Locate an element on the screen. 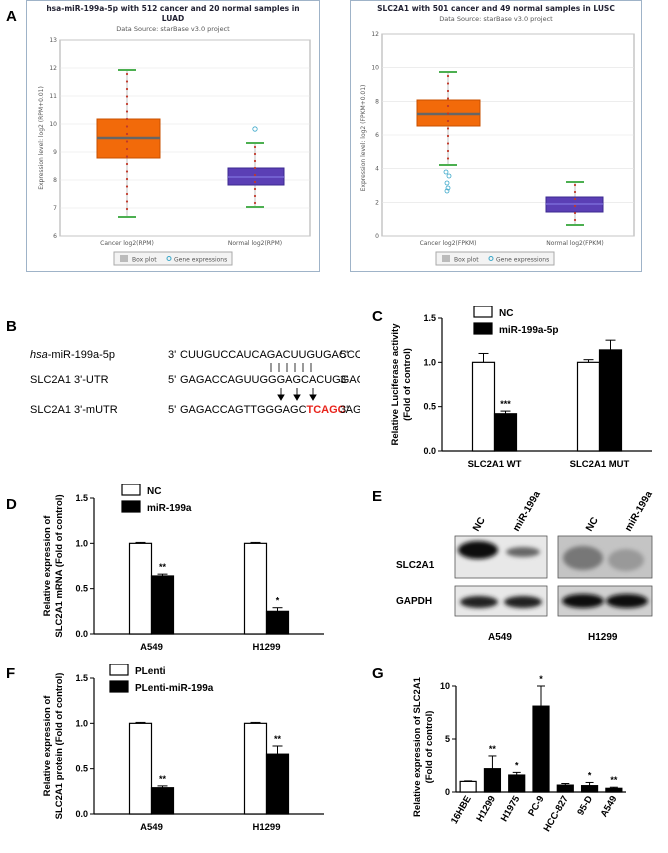 The width and height of the screenshot is (668, 853). y-tick-label: 7 is located at coordinates (55, 208).